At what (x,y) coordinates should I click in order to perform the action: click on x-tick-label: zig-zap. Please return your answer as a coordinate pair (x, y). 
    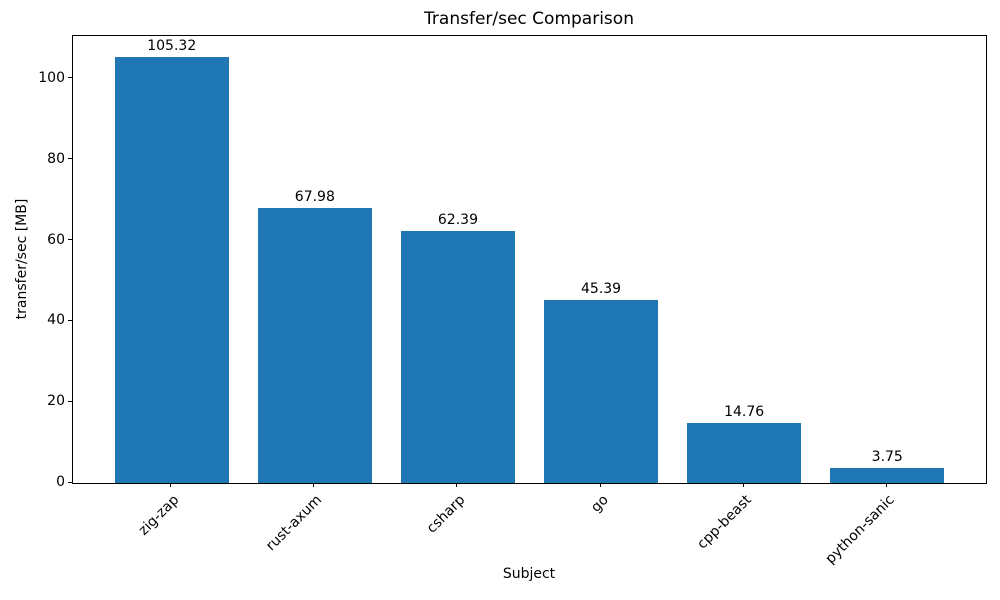
    Looking at the image, I should click on (159, 515).